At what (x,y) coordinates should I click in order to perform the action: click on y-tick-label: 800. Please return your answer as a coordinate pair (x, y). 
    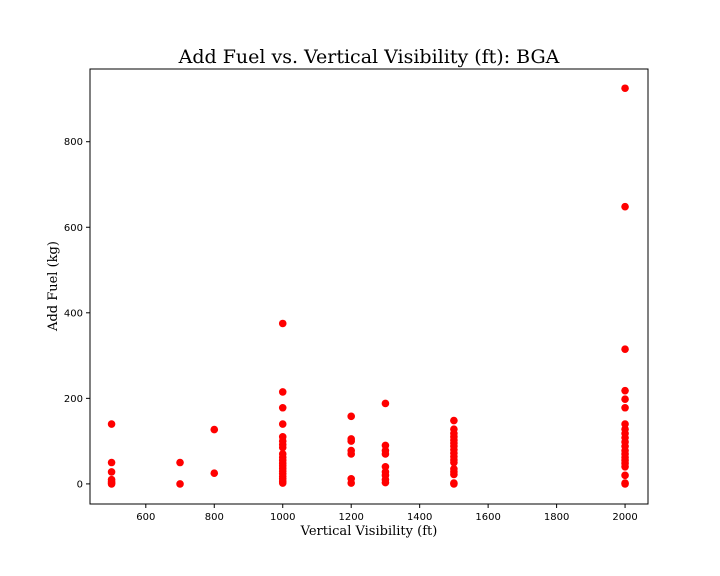
    Looking at the image, I should click on (73, 142).